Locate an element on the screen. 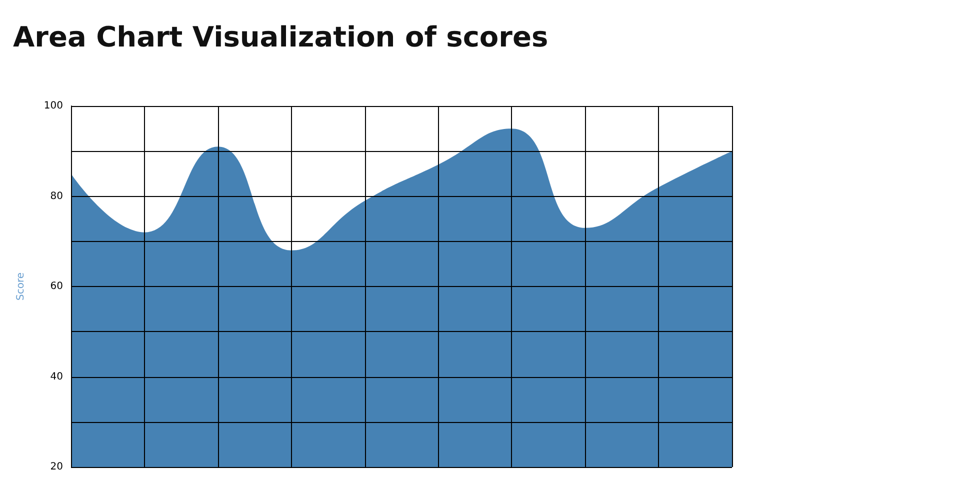  y-axis-title: Score is located at coordinates (21, 286).